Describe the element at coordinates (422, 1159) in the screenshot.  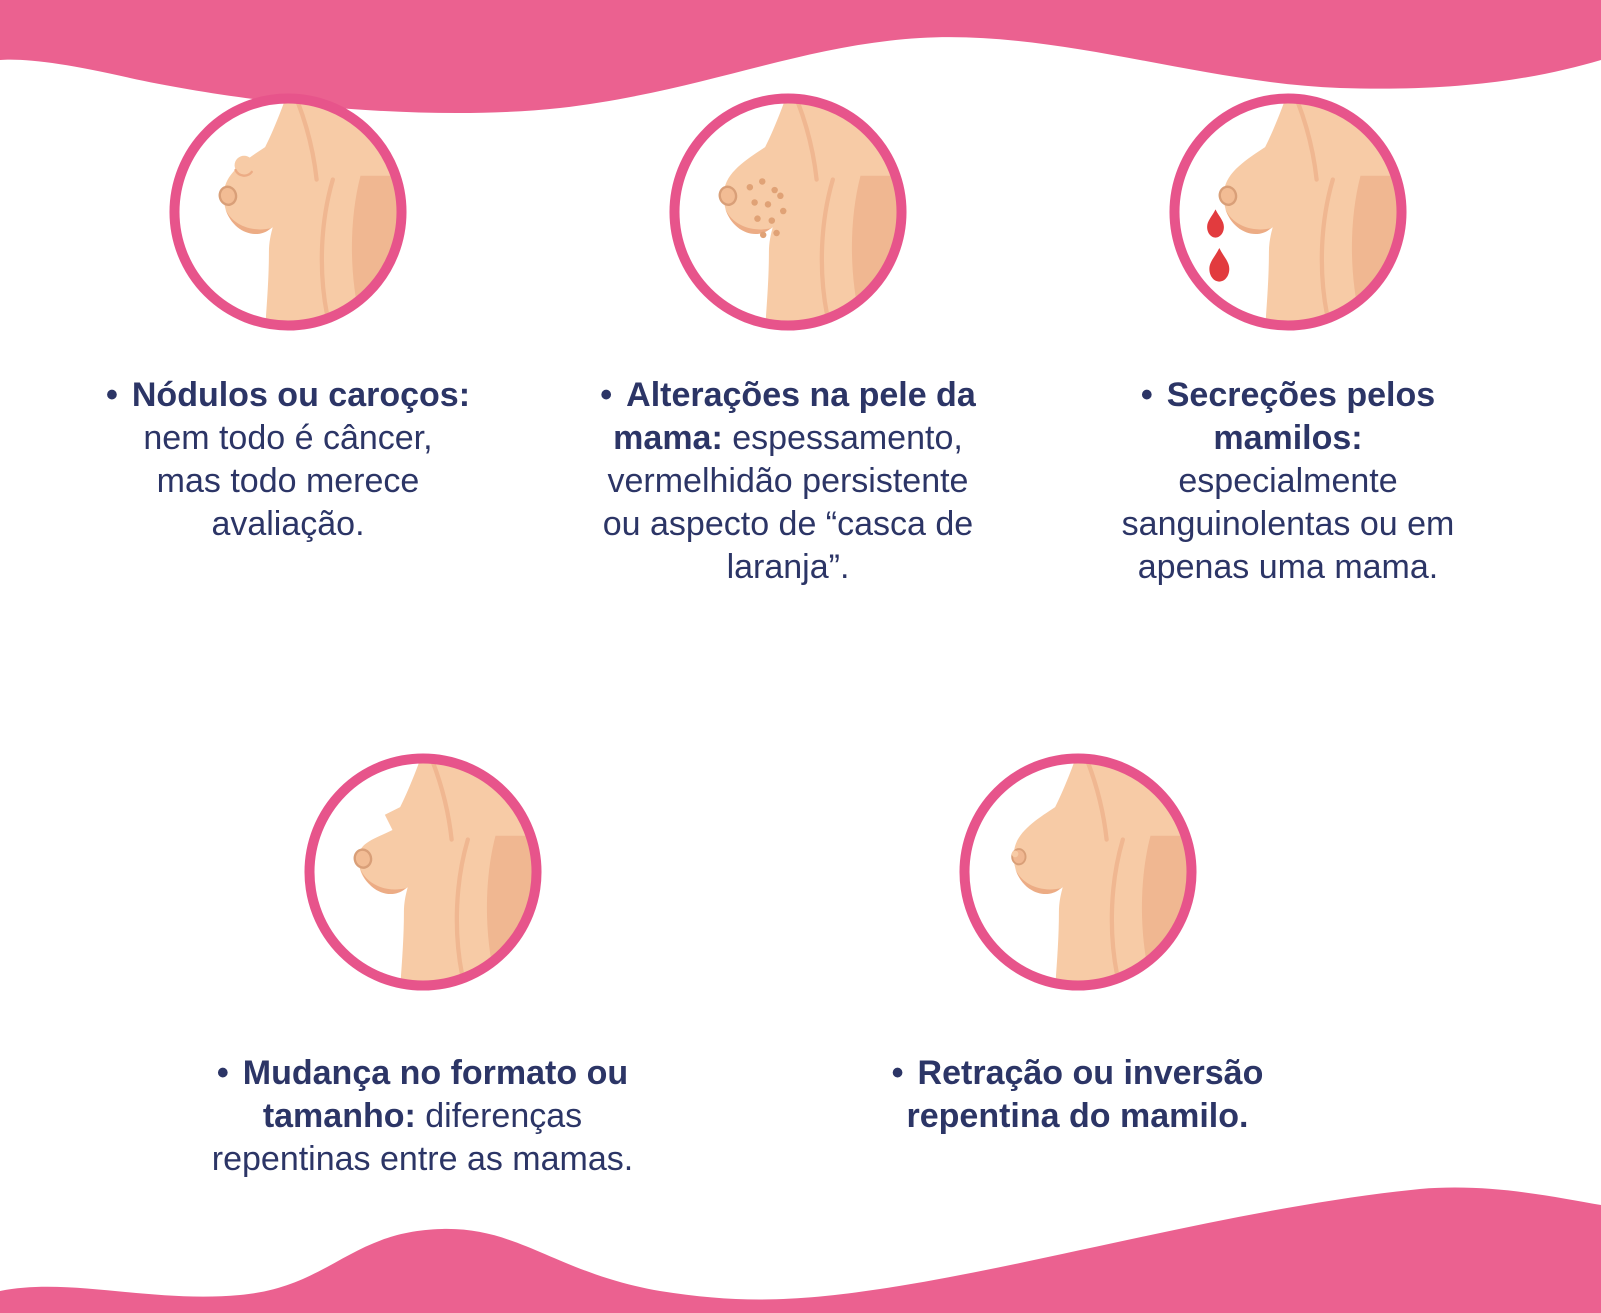
I see `symptom-text-line: repentinas entre as mamas.` at that location.